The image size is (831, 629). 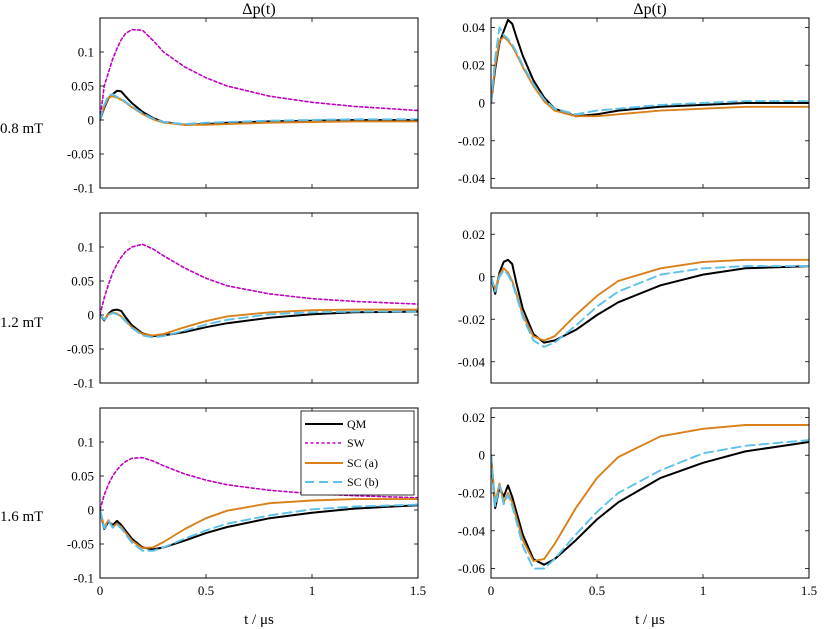 I want to click on panel-r1c1-ytick-label: -0.04, so click(x=472, y=361).